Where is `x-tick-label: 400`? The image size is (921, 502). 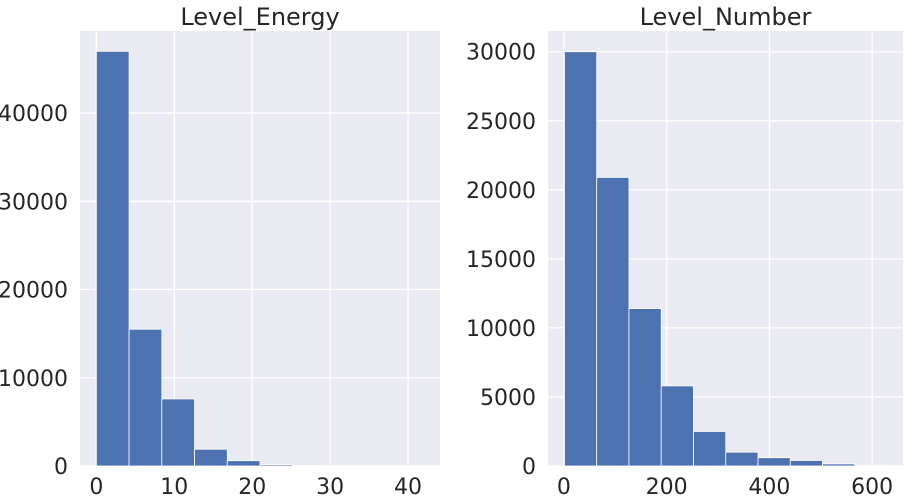 x-tick-label: 400 is located at coordinates (769, 487).